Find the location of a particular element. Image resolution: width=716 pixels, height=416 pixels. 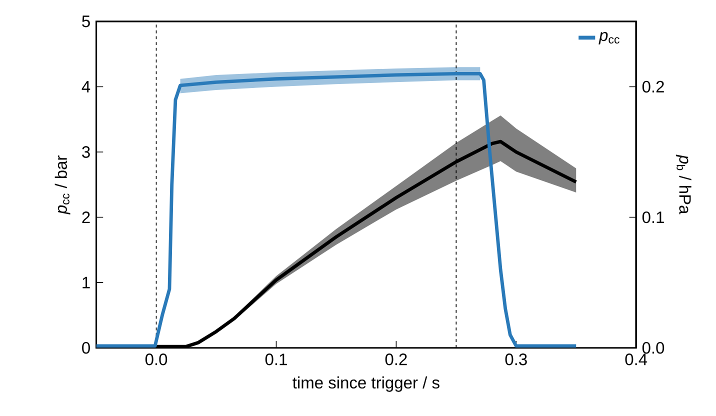

x-tick-label: 0.2 is located at coordinates (396, 360).